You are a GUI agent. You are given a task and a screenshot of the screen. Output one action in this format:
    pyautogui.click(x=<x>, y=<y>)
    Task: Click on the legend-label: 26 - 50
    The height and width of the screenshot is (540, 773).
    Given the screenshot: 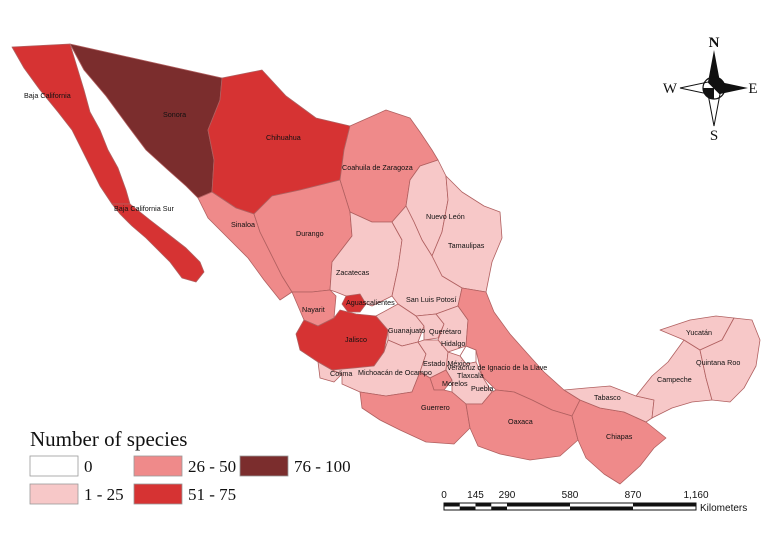 What is the action you would take?
    pyautogui.click(x=212, y=466)
    